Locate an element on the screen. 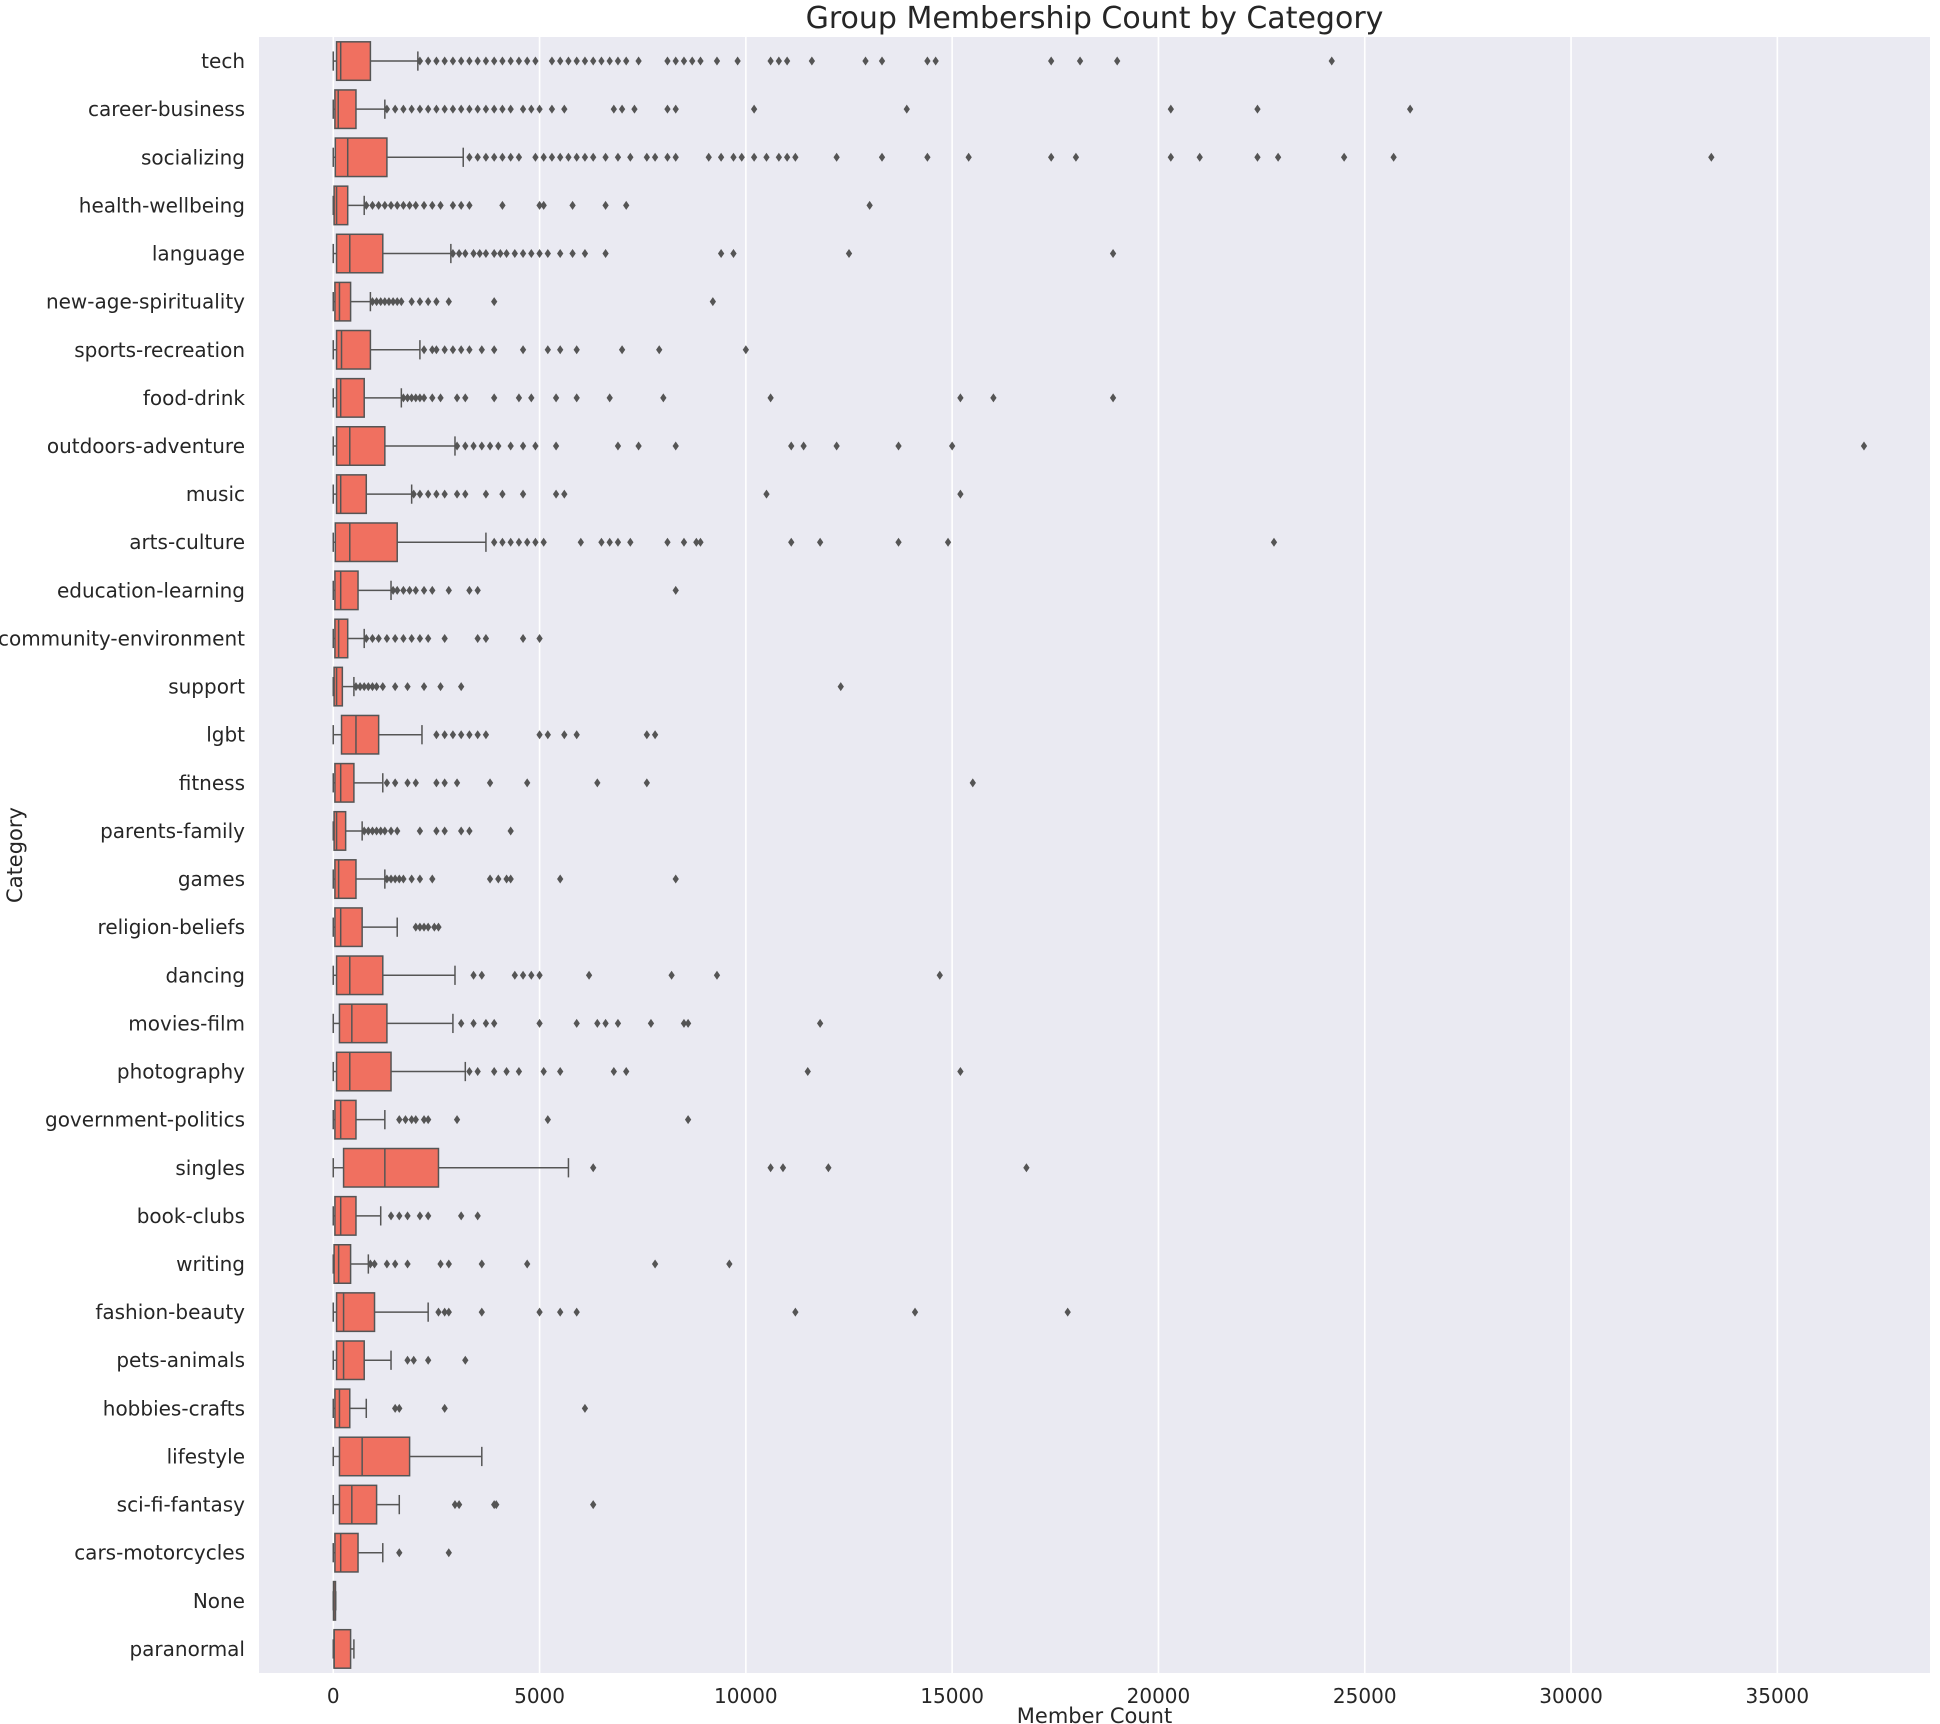  y-tick-label: religion-beliefs is located at coordinates (171, 927).